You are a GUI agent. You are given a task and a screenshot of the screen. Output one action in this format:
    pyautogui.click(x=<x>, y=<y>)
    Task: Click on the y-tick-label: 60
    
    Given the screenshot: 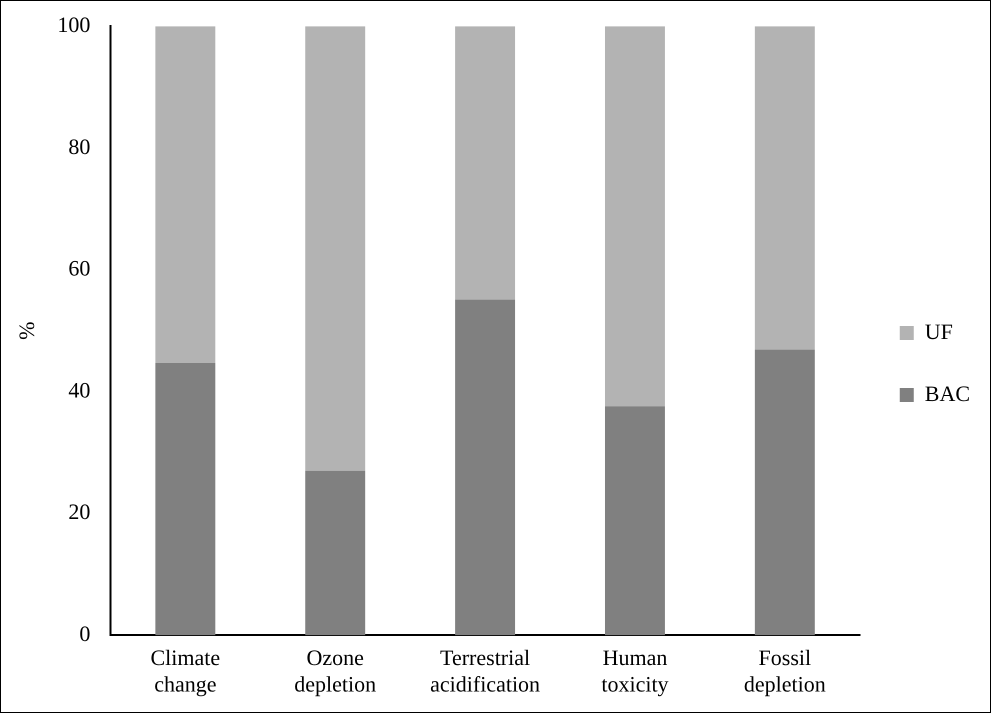 What is the action you would take?
    pyautogui.click(x=79, y=268)
    